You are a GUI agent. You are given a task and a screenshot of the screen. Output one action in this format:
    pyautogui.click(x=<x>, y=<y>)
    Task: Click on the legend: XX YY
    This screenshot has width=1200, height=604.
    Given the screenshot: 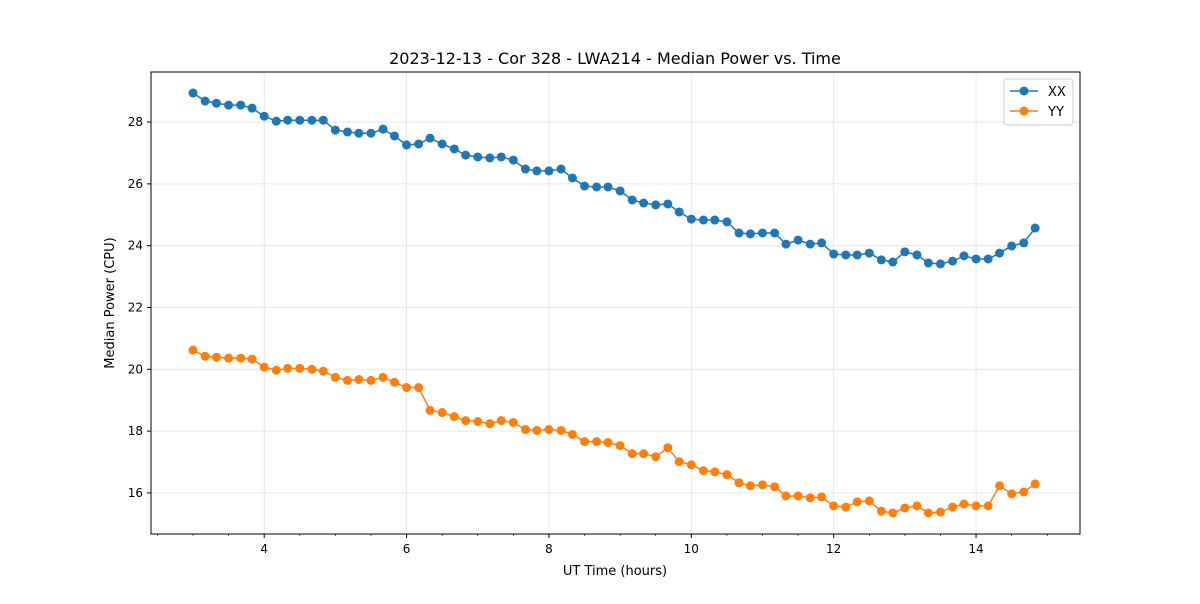 What is the action you would take?
    pyautogui.click(x=1038, y=102)
    